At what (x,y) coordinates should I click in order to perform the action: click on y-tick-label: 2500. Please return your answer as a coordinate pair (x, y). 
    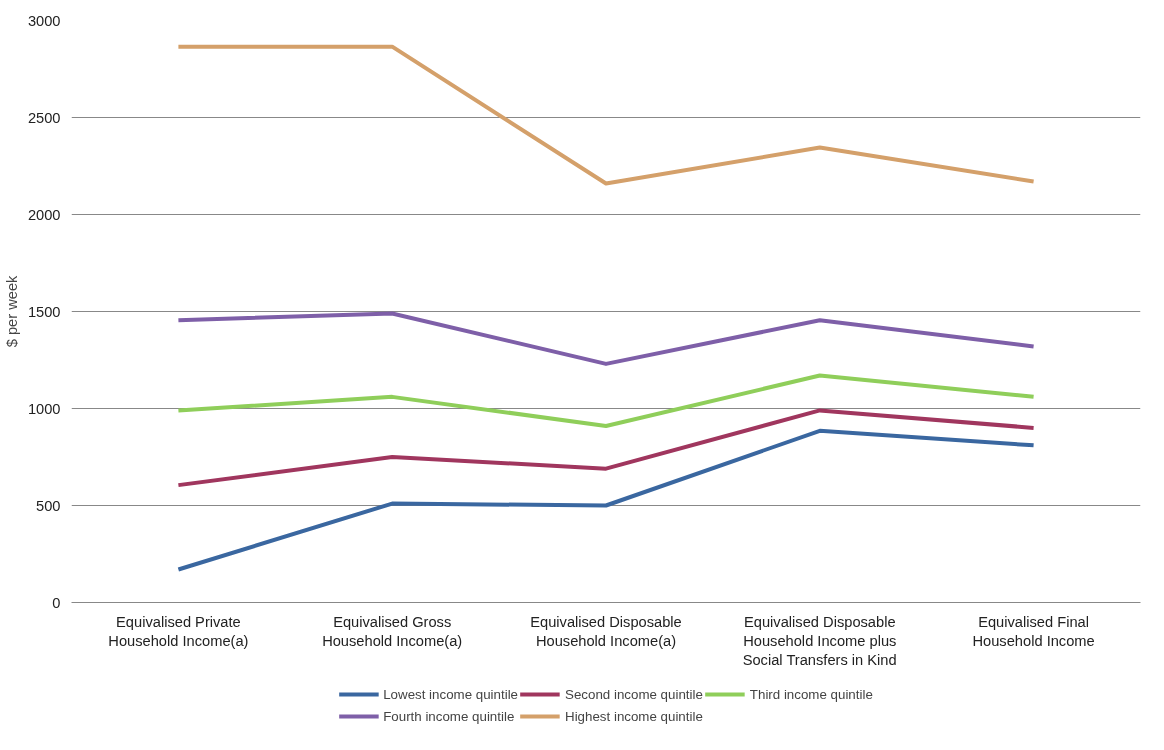
    Looking at the image, I should click on (44, 117).